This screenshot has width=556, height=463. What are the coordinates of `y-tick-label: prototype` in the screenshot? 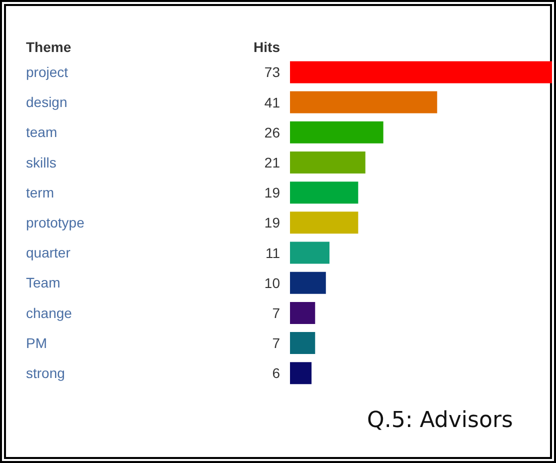 It's located at (55, 222).